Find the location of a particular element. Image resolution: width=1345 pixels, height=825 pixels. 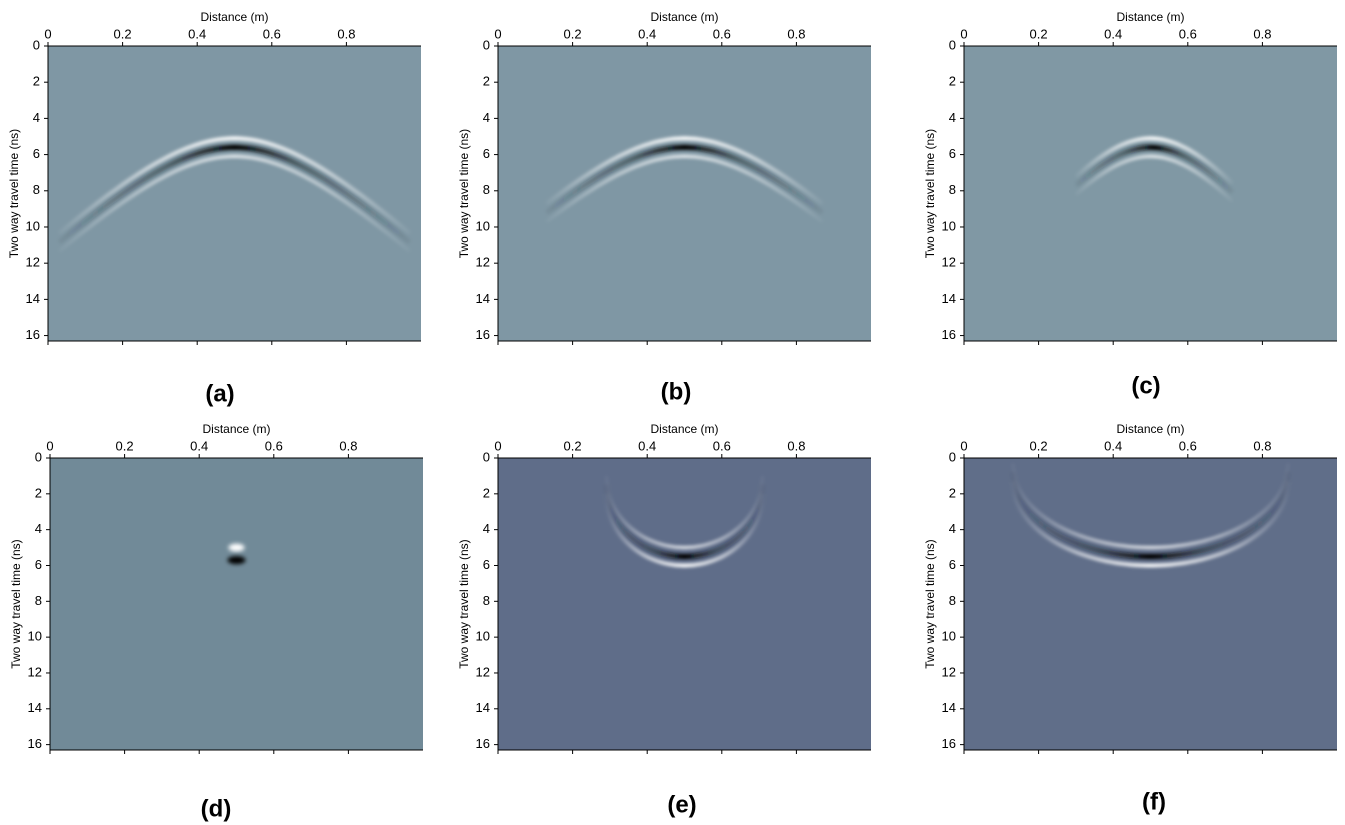

panel-label: (c) is located at coordinates (1145, 385).